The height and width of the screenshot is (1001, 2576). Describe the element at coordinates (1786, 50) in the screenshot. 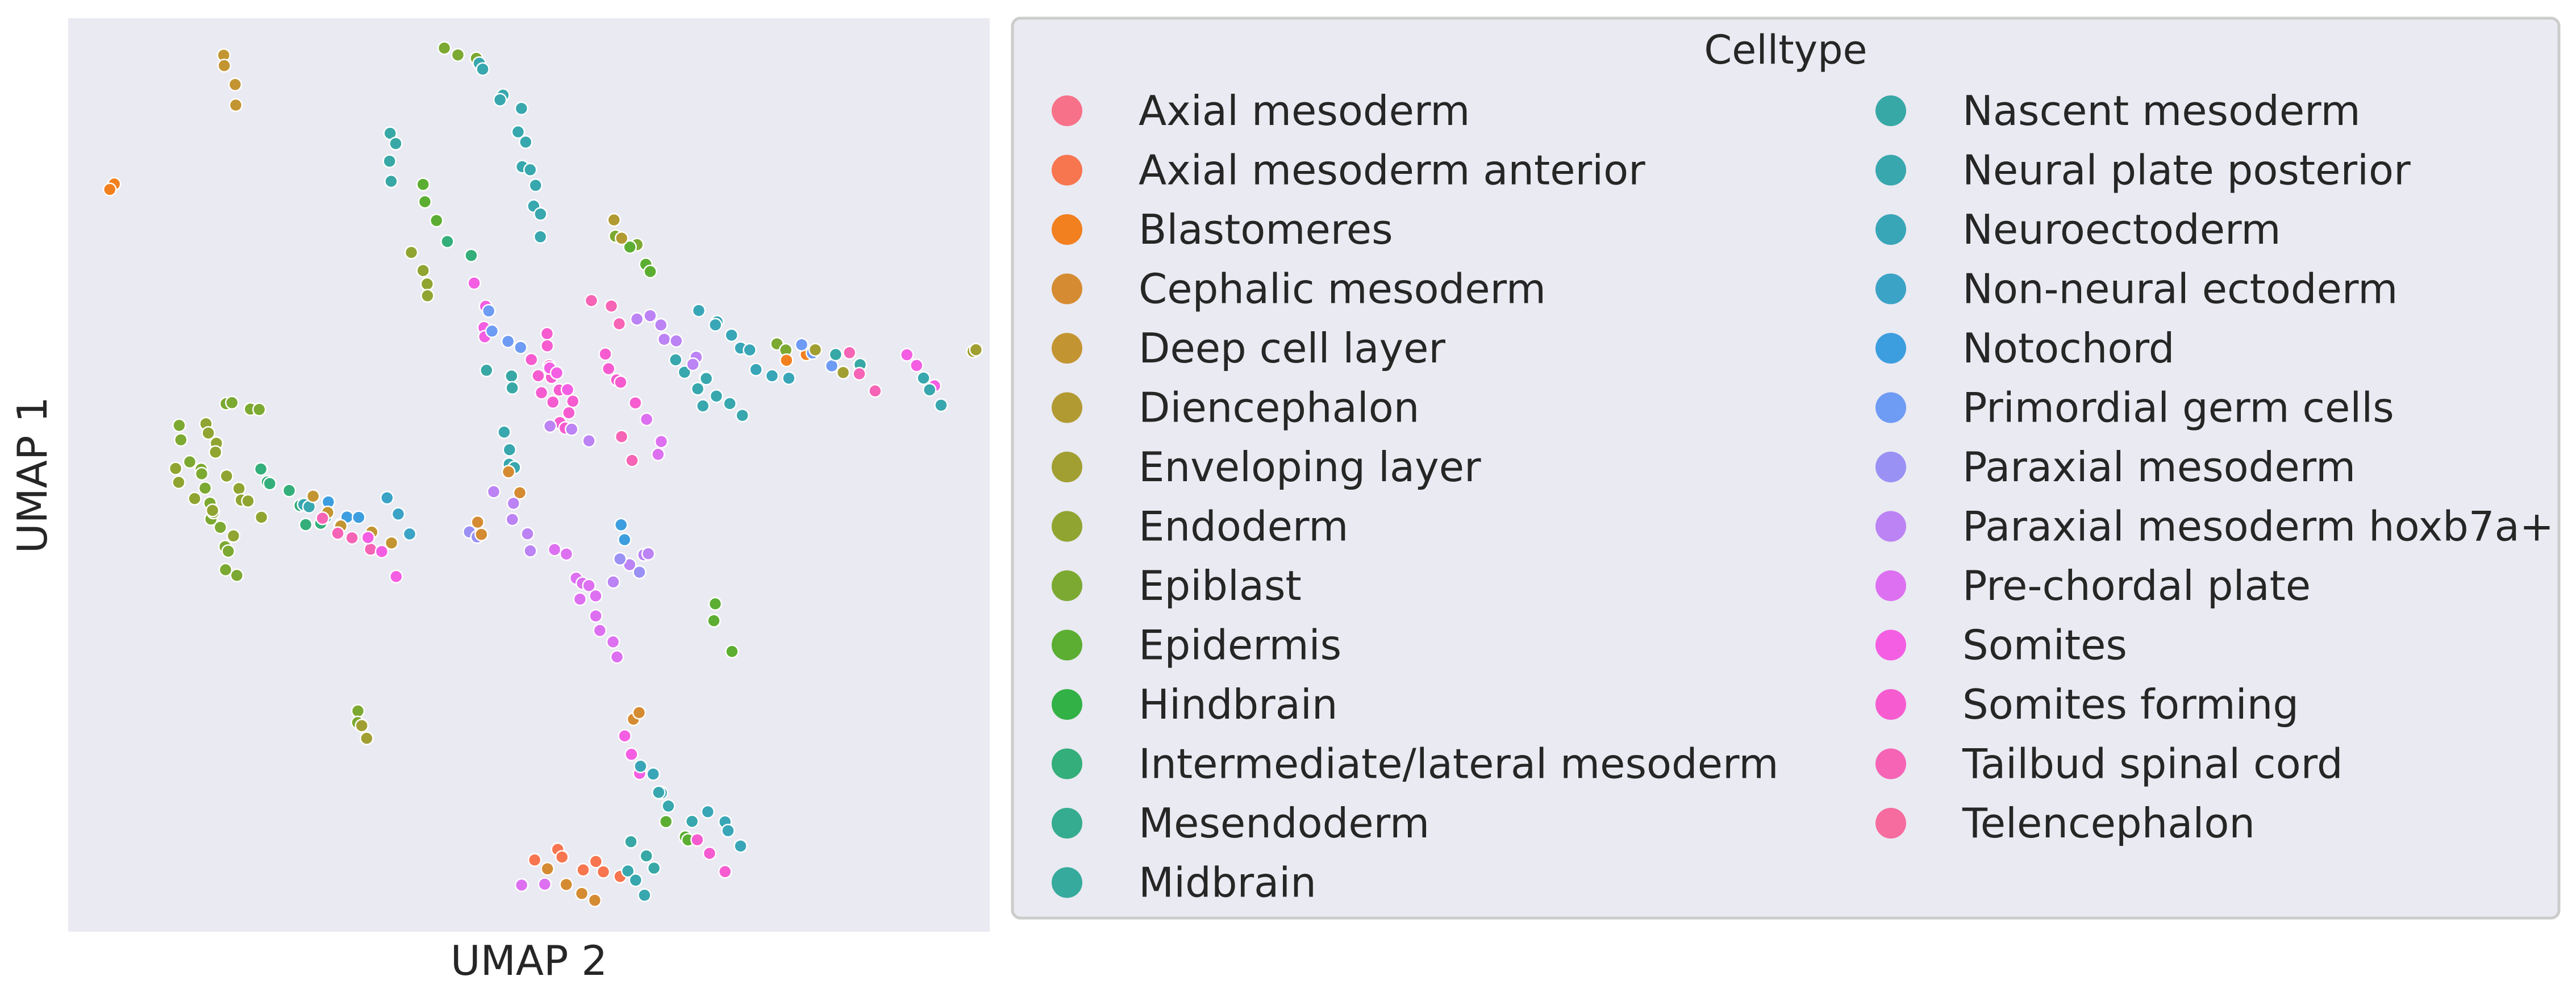

I see `legend-title: Celltype` at that location.